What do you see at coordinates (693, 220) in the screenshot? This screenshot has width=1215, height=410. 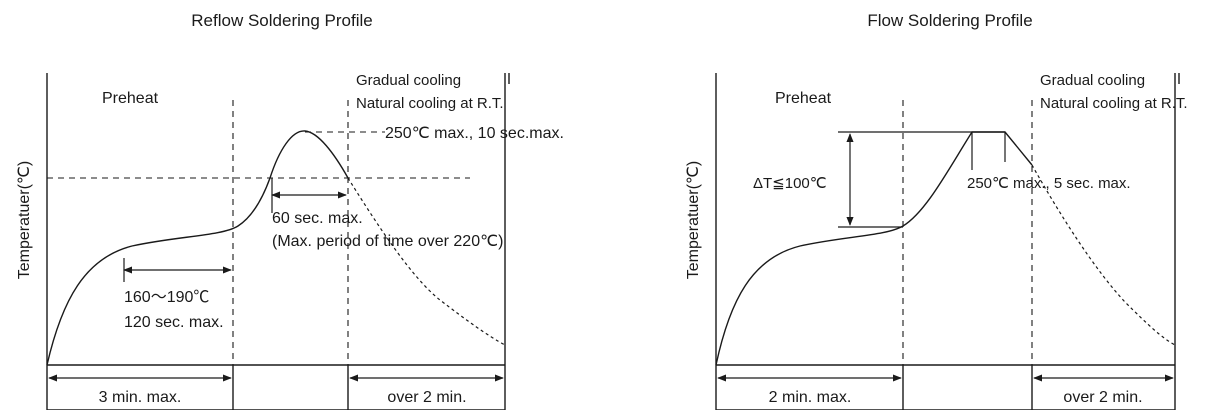 I see `flow-y-axis-label: Temperatuer(℃)` at bounding box center [693, 220].